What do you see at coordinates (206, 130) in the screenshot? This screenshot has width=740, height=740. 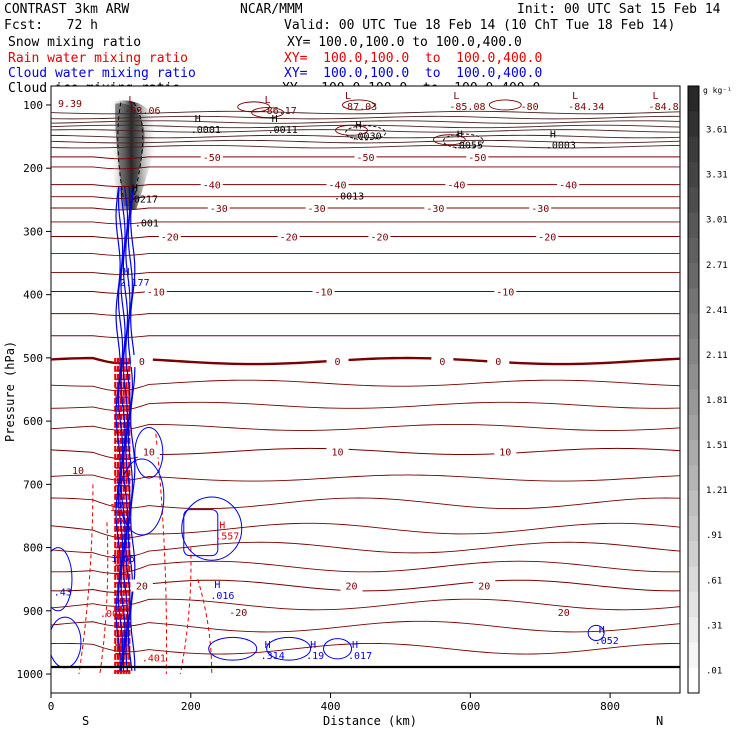 I see `extremum-value: .0001` at bounding box center [206, 130].